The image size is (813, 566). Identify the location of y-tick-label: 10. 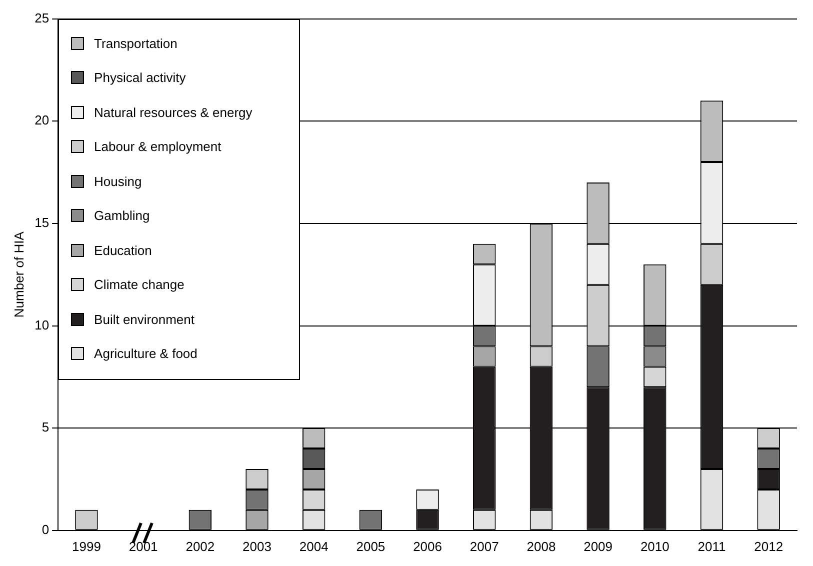
(42, 324).